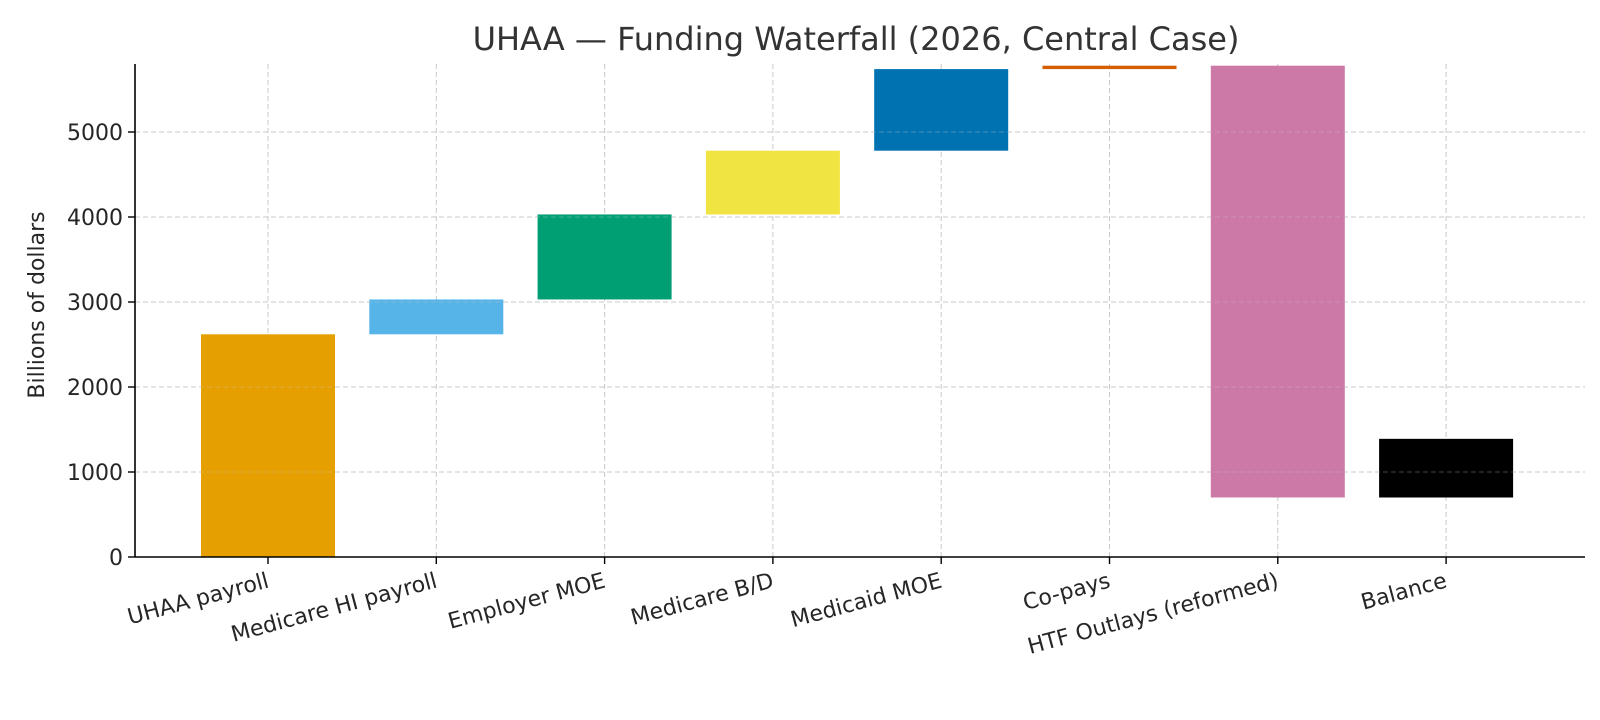 Image resolution: width=1600 pixels, height=720 pixels. I want to click on bar-employer-moe, so click(604, 257).